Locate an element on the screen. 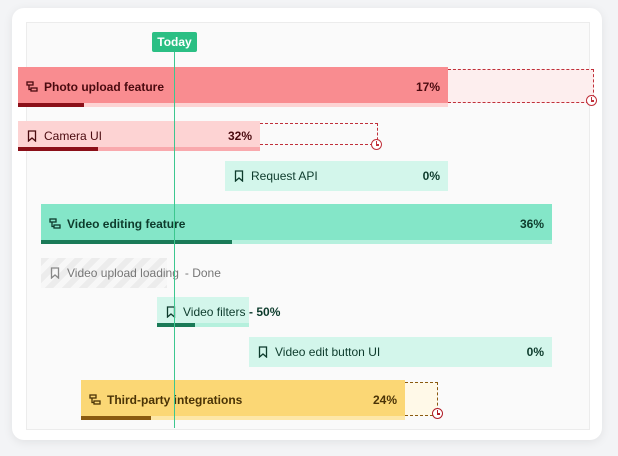  task-bar-video-filters: Video filters is located at coordinates (203, 312).